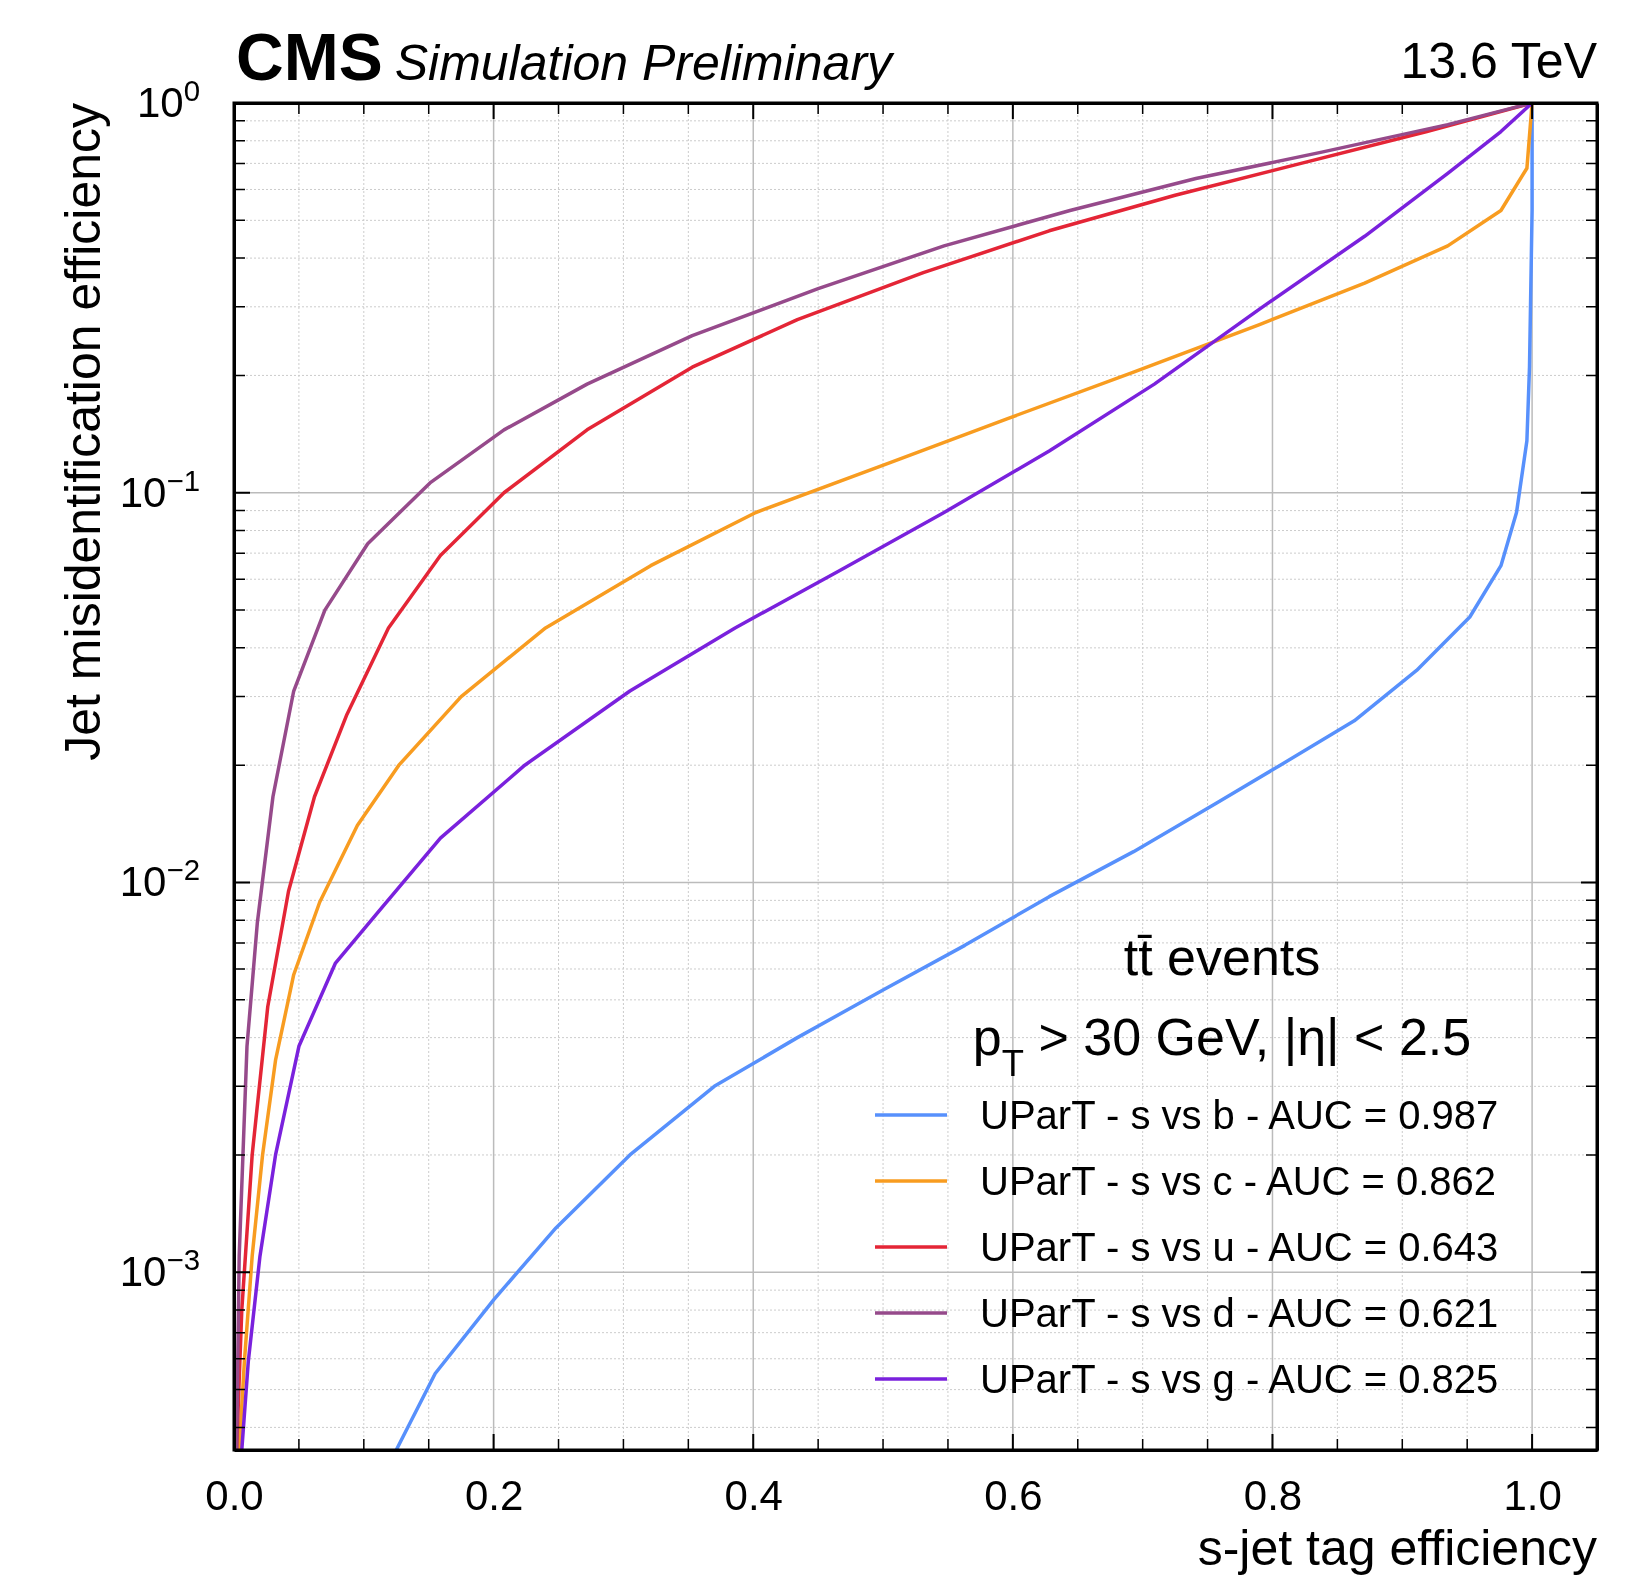 The height and width of the screenshot is (1582, 1645). Describe the element at coordinates (1222, 1046) in the screenshot. I see `annotation: p$_{T}$ > 30 GeV, |η| < 2.5` at that location.